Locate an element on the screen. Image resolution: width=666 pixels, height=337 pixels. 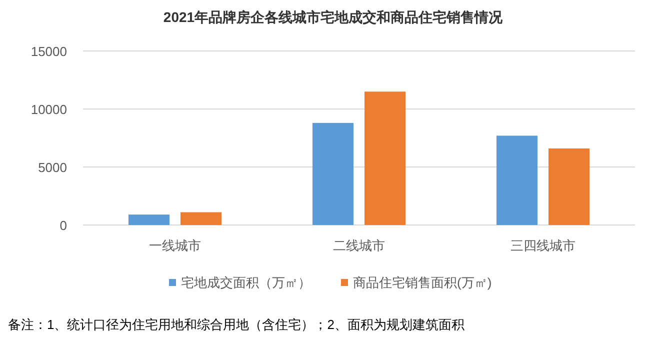
legend-label: 宅地成交面积（万㎡） is located at coordinates (246, 282).